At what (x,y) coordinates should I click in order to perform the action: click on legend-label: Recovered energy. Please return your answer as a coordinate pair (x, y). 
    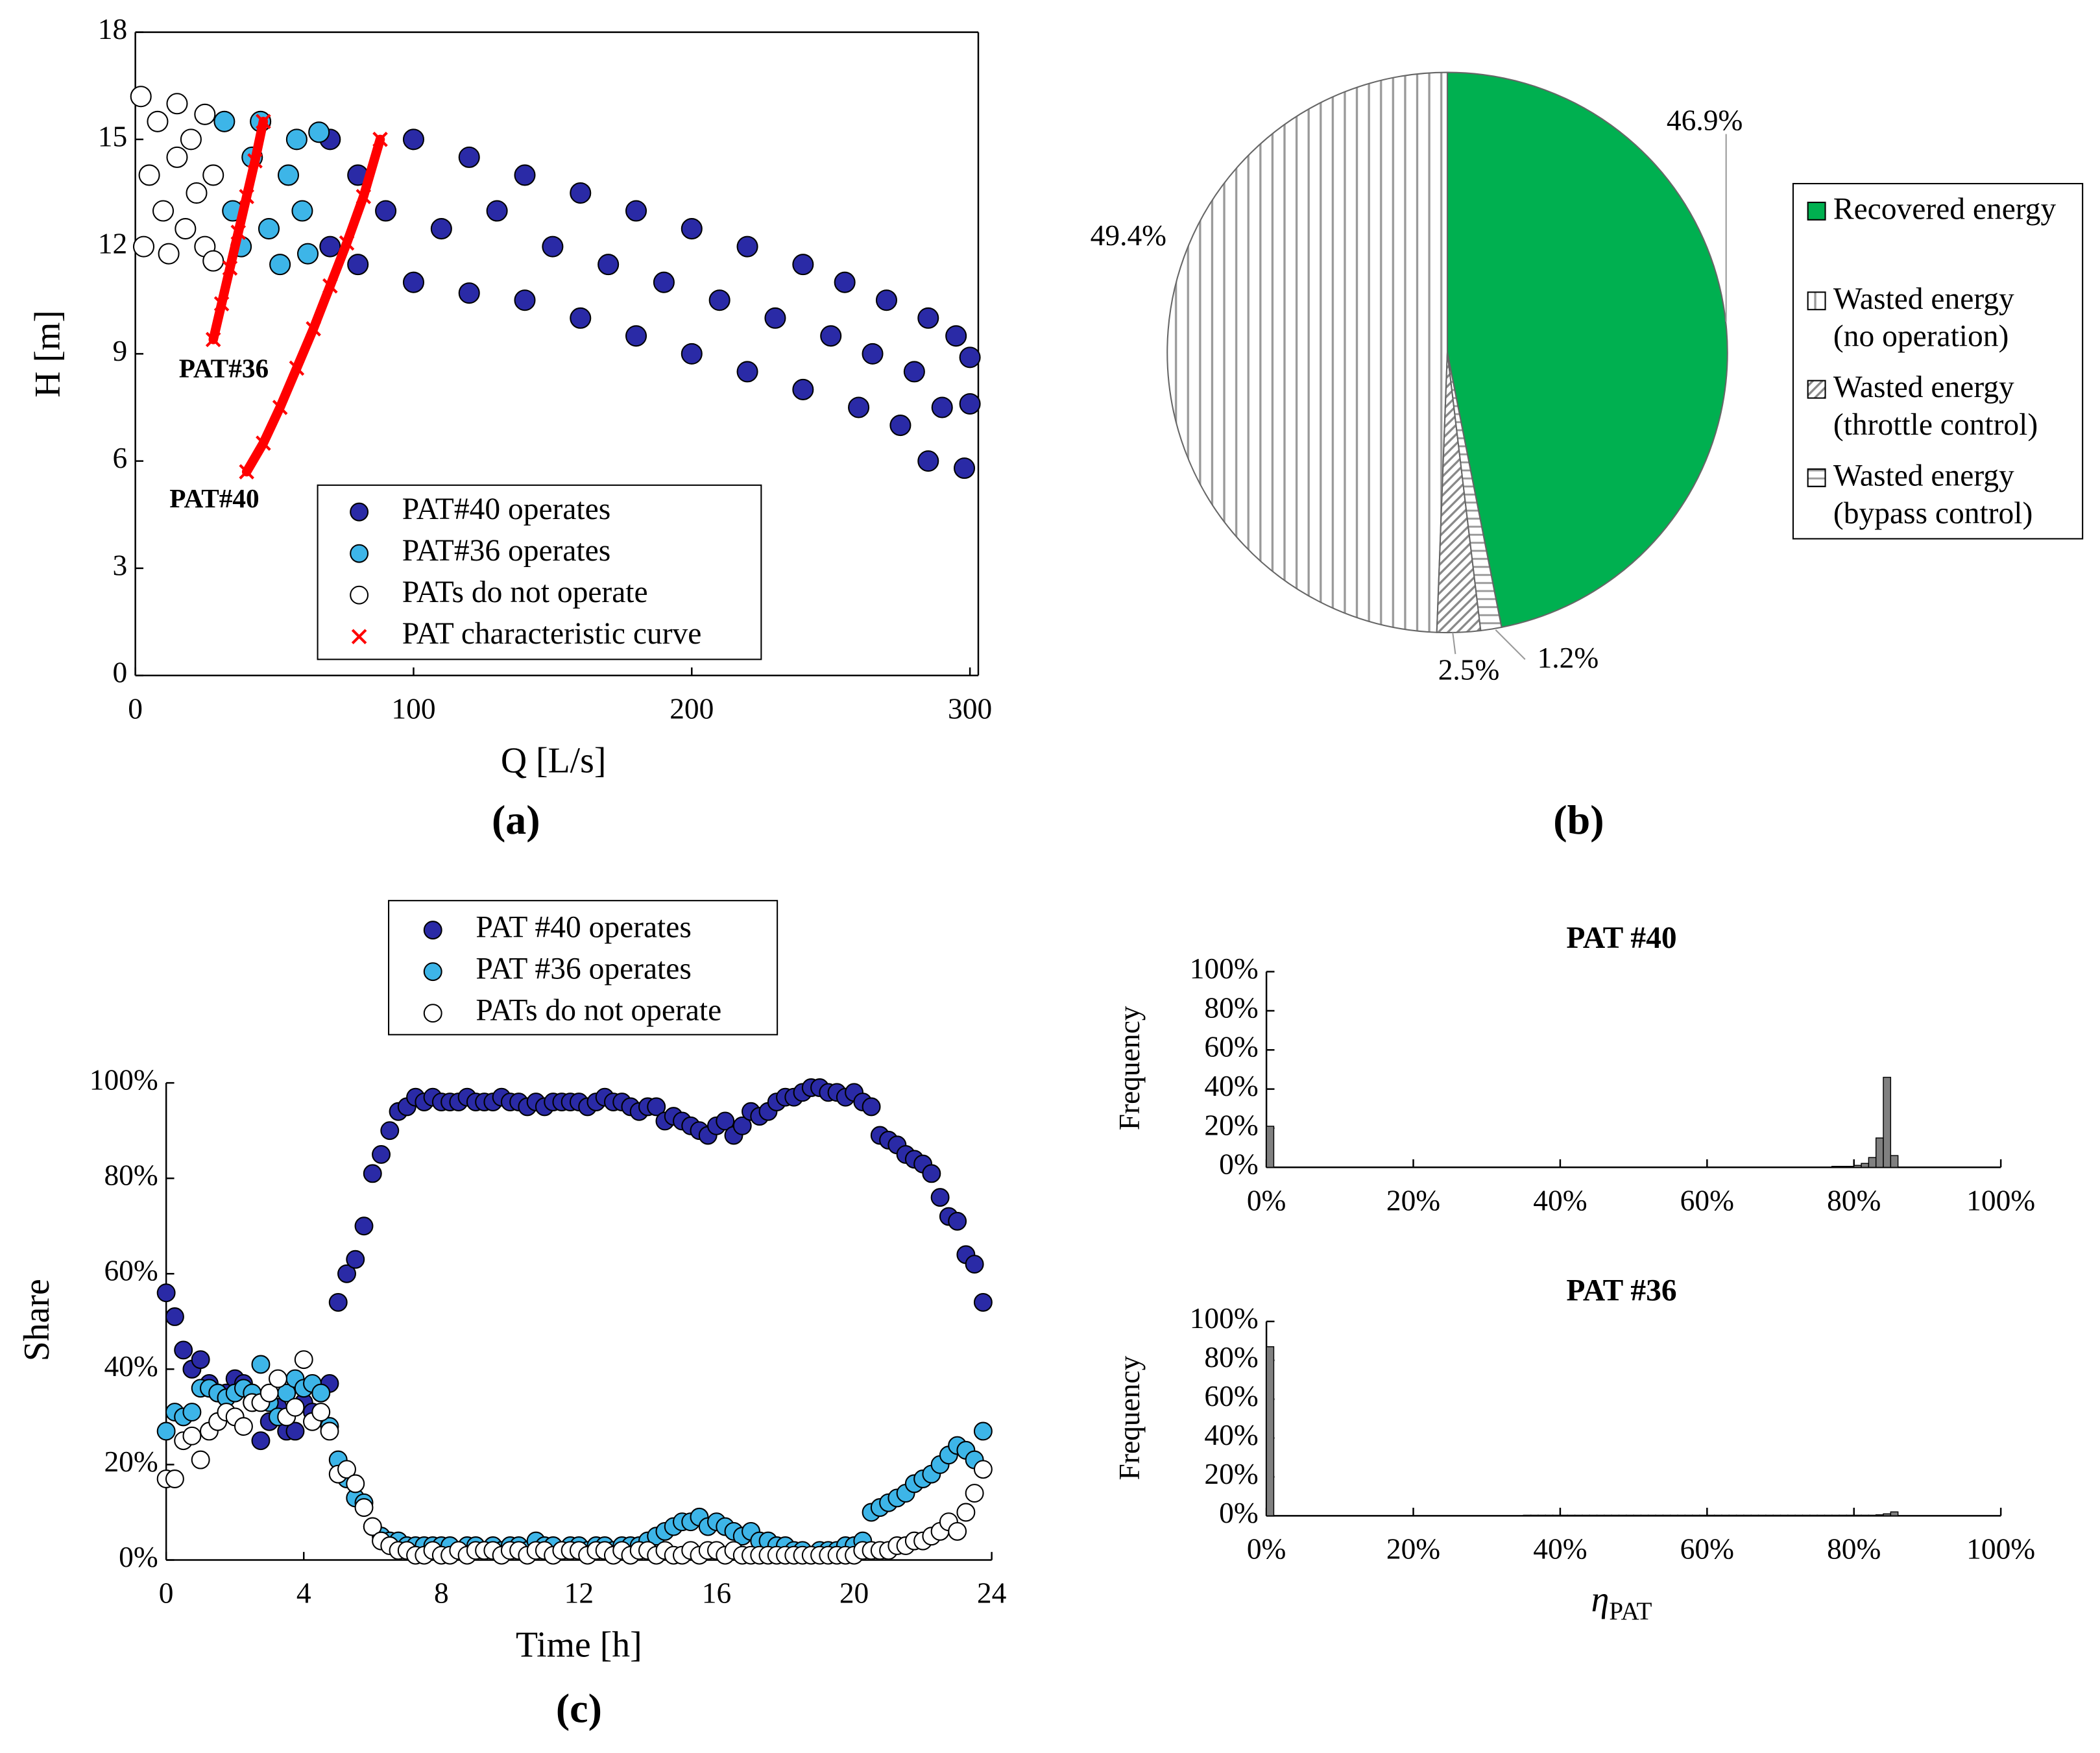
    Looking at the image, I should click on (1945, 209).